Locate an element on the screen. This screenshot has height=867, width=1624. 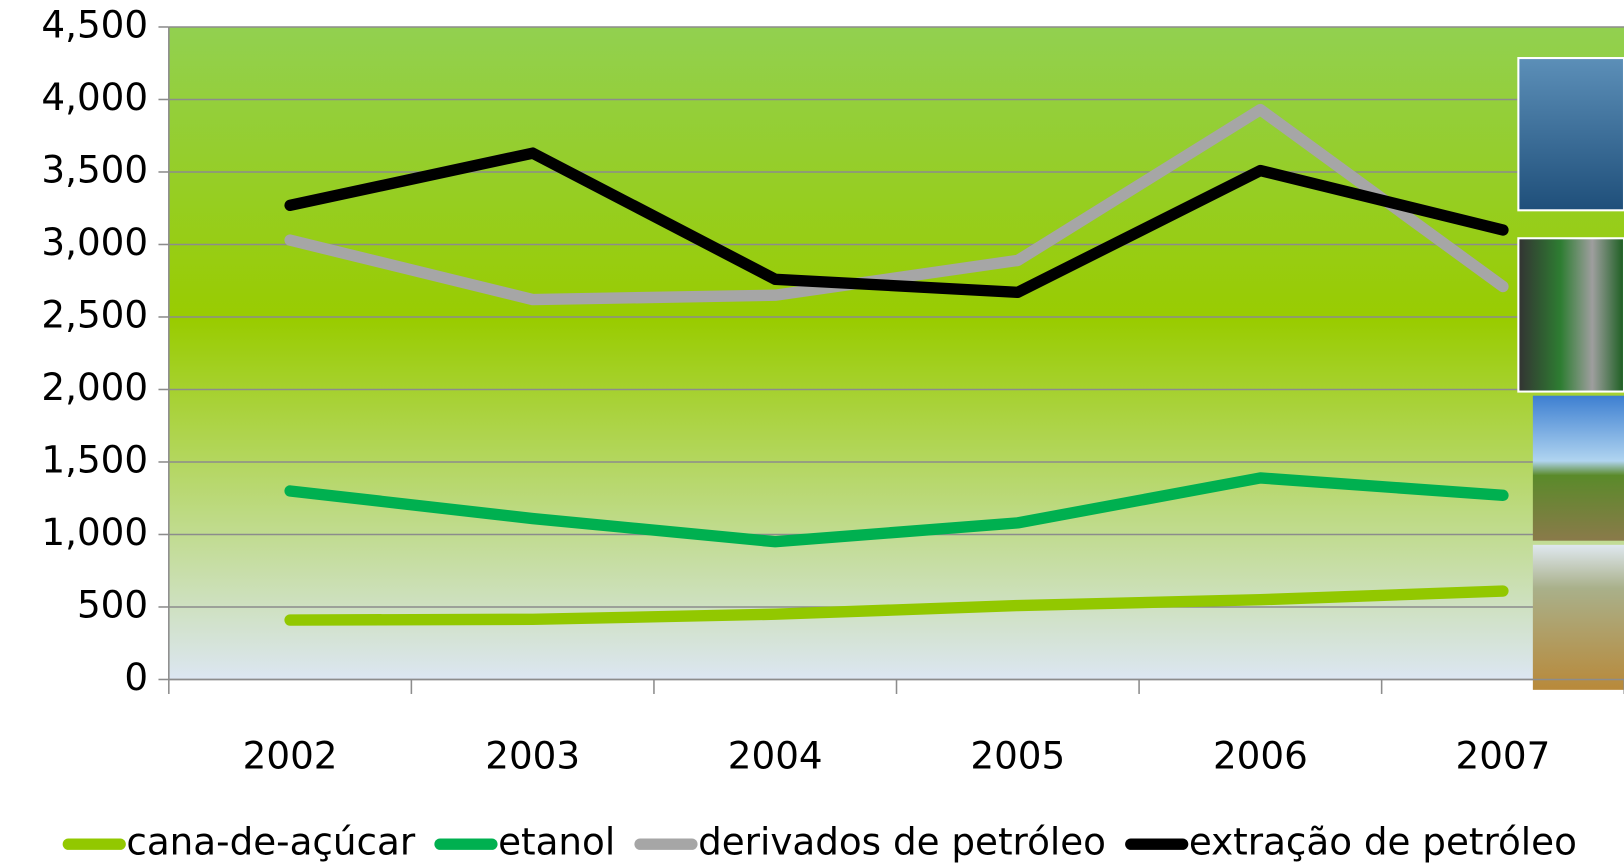
photo-oil-platform is located at coordinates (1570, 134).